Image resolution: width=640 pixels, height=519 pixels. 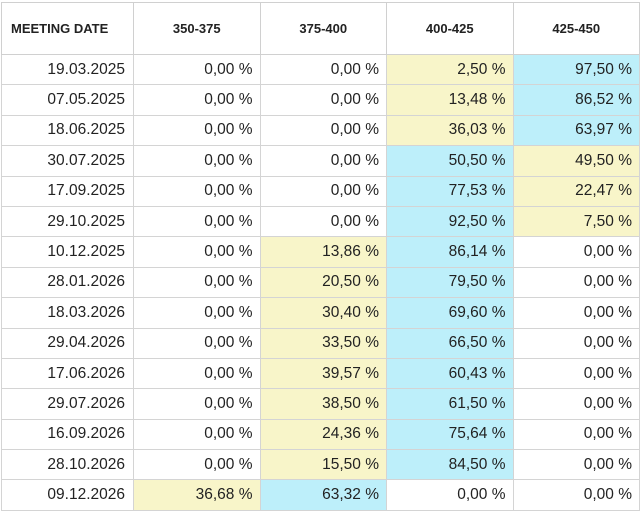 What do you see at coordinates (323, 373) in the screenshot?
I see `probability-cell: 39,57 %` at bounding box center [323, 373].